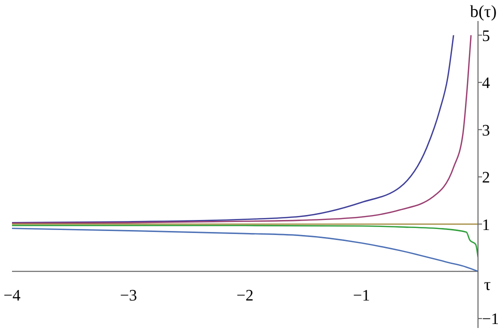  I want to click on y-tick-label: −1, so click(490, 319).